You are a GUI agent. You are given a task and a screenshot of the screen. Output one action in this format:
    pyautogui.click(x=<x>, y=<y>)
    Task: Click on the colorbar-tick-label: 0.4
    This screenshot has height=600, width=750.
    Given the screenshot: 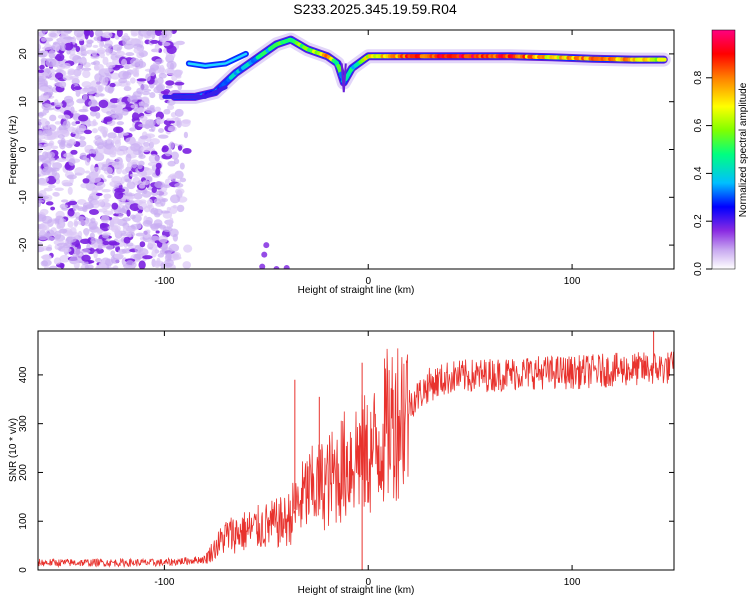 What is the action you would take?
    pyautogui.click(x=698, y=173)
    